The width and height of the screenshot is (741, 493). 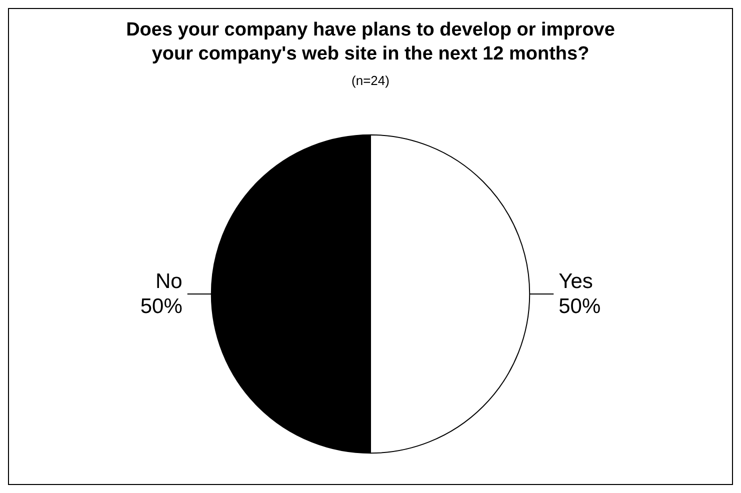 I want to click on chart-subtitle: (n=24), so click(x=371, y=80).